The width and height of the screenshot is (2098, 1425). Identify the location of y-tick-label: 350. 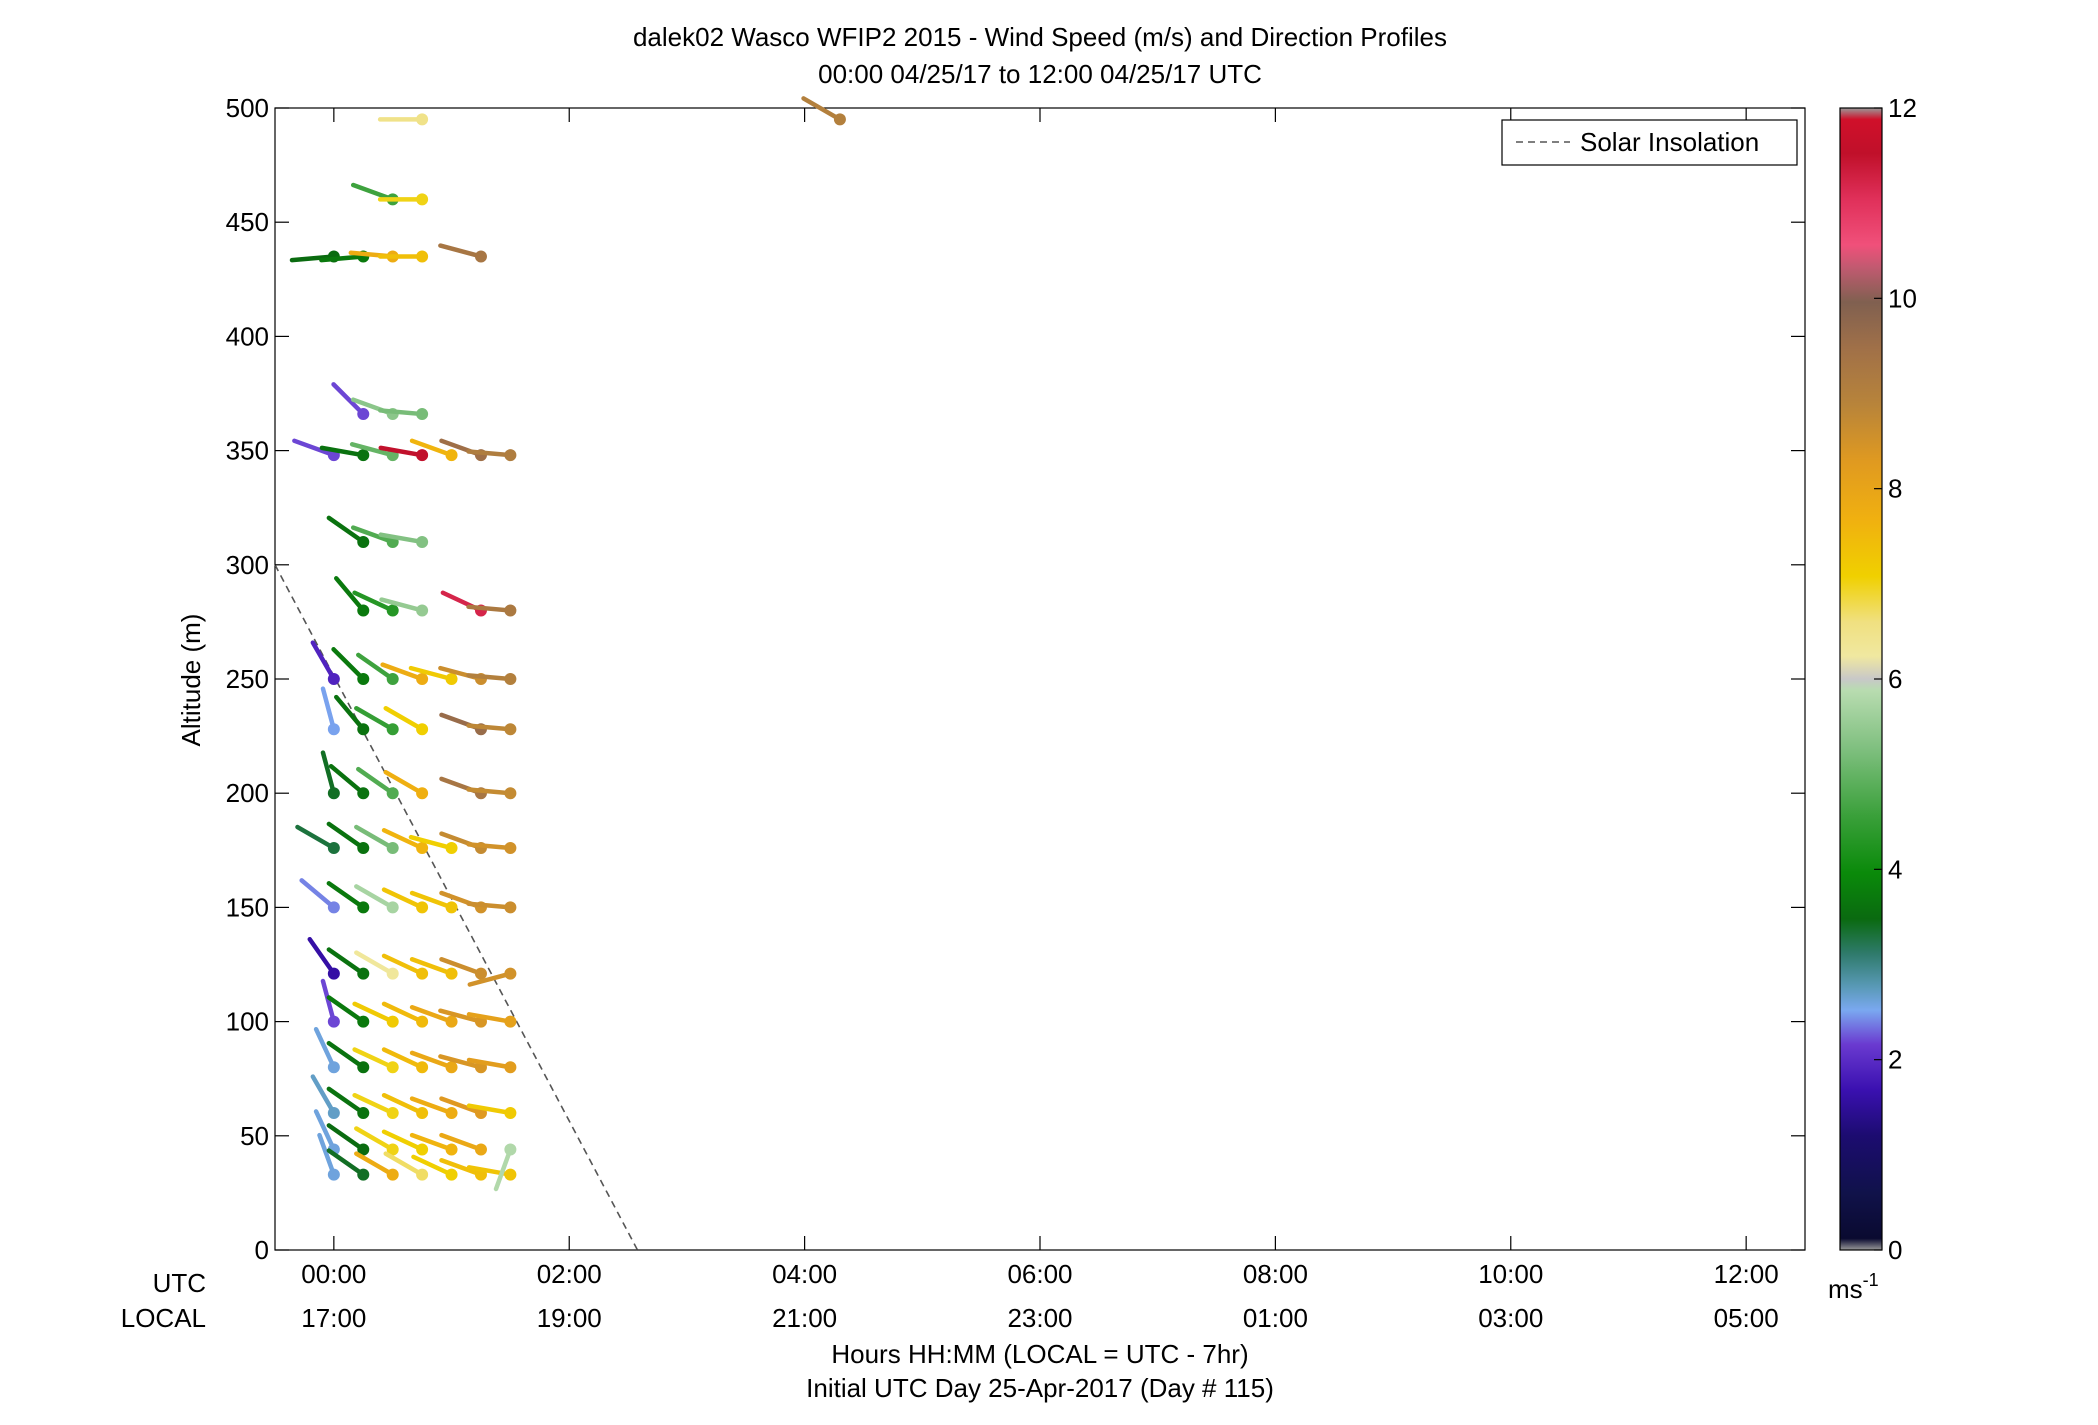
(247, 451).